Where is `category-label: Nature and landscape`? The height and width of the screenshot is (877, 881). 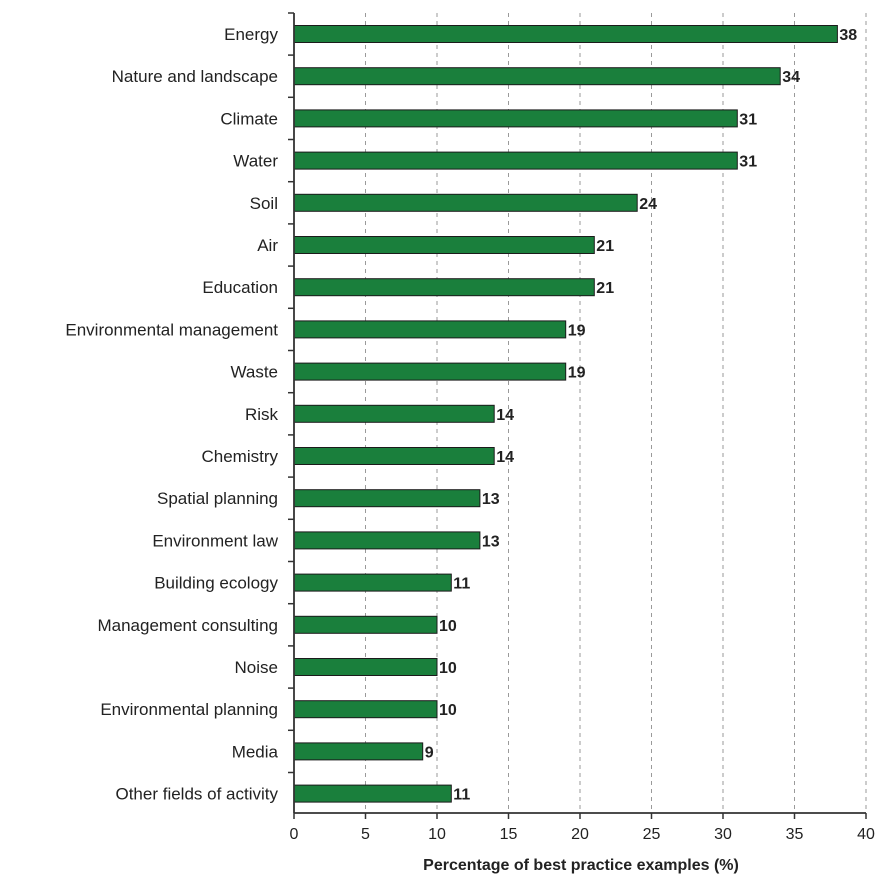 category-label: Nature and landscape is located at coordinates (195, 76).